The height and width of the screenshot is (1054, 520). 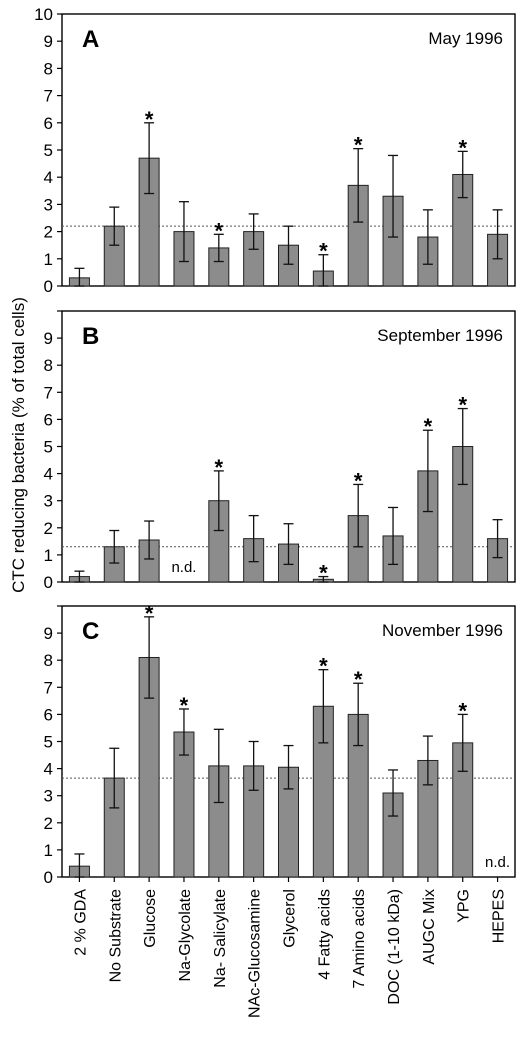 I want to click on y-tick-label: 10, so click(x=43, y=14).